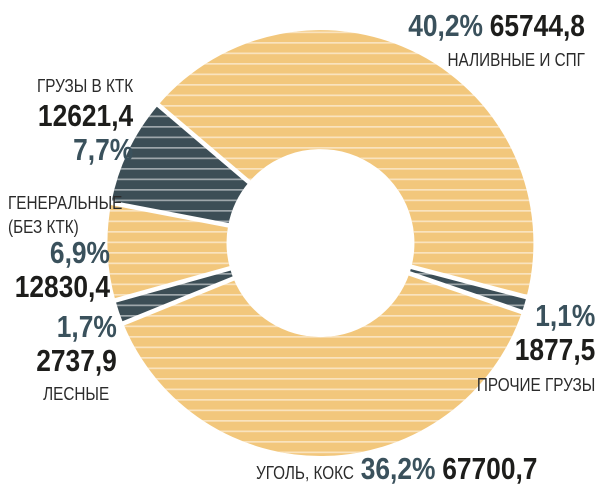 The height and width of the screenshot is (490, 600). Describe the element at coordinates (43, 227) in the screenshot. I see `segment-label-line2: (БЕЗ КТК)` at that location.